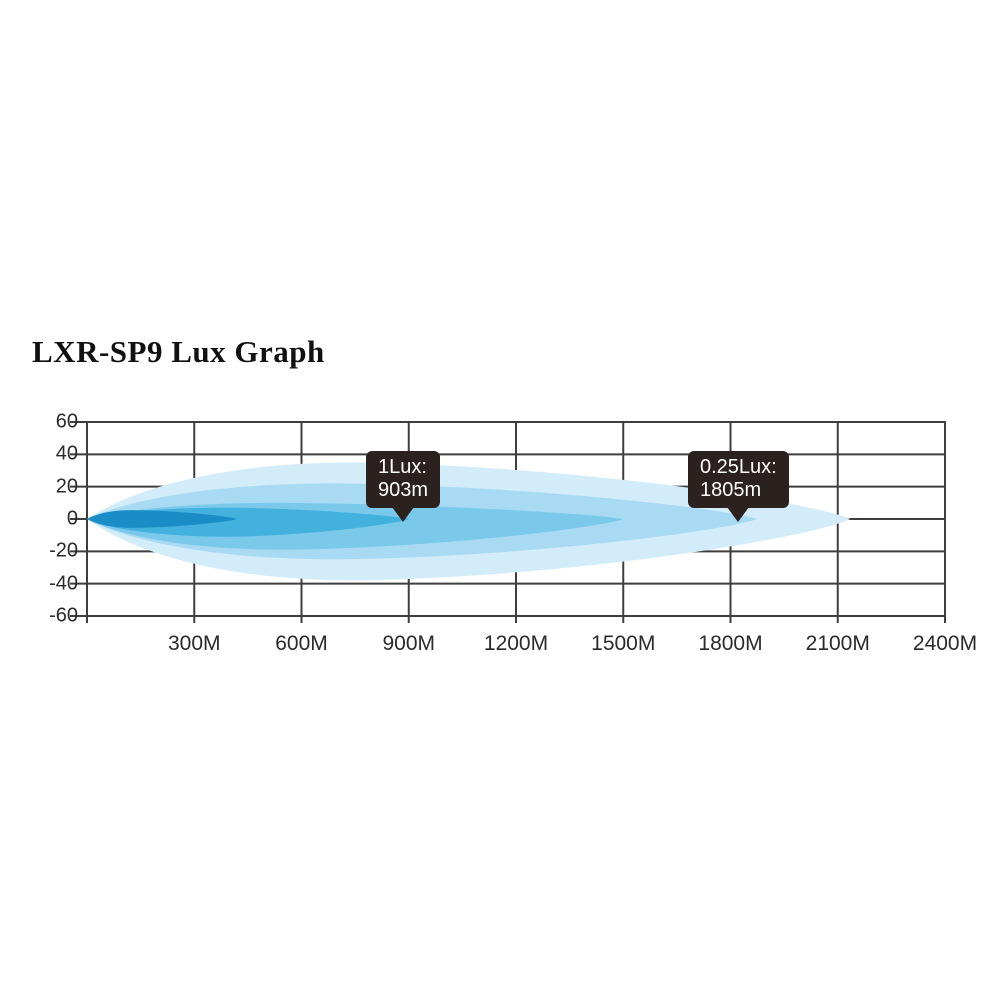 The image size is (1000, 1000). I want to click on x-tick-label: 1500M, so click(623, 643).